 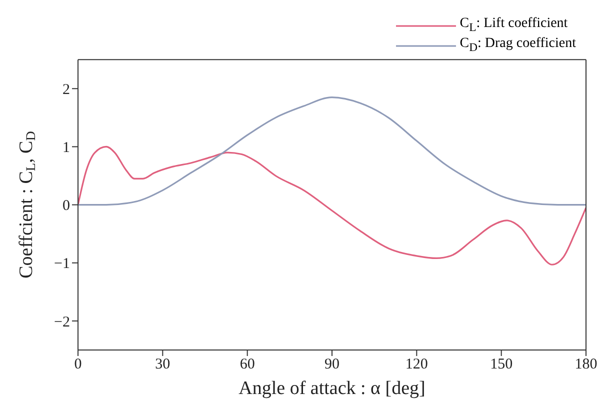 I want to click on y-tick-label: 1, so click(x=66, y=148).